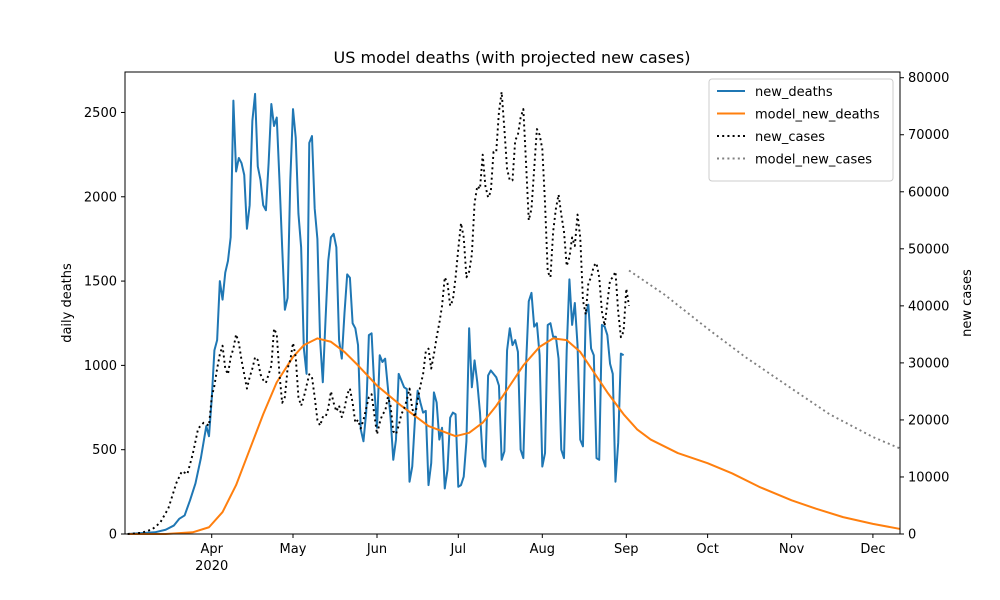 The height and width of the screenshot is (600, 1000). I want to click on x-tick-label: Jul, so click(457, 549).